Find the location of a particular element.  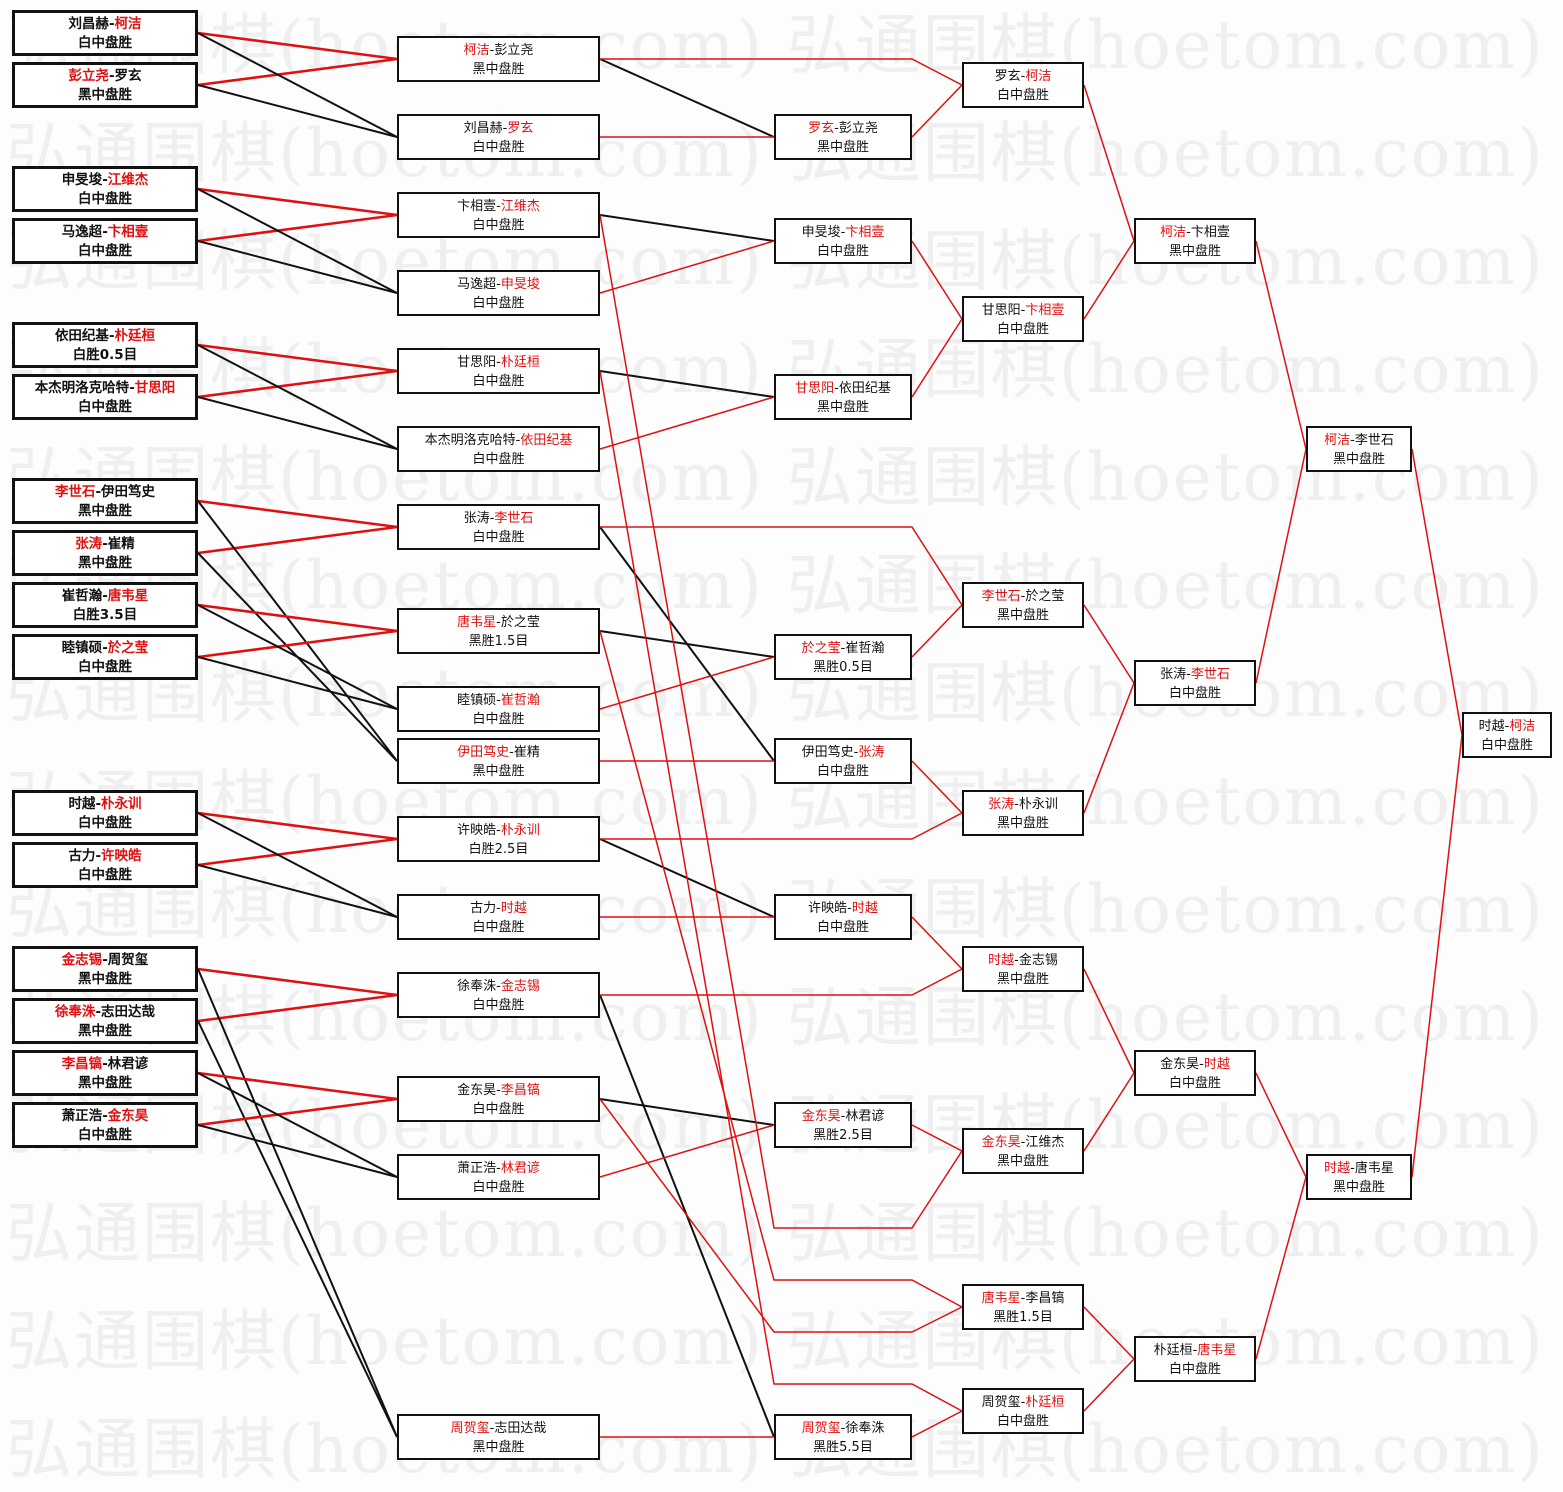

player-1: 马逸超 is located at coordinates (477, 284).